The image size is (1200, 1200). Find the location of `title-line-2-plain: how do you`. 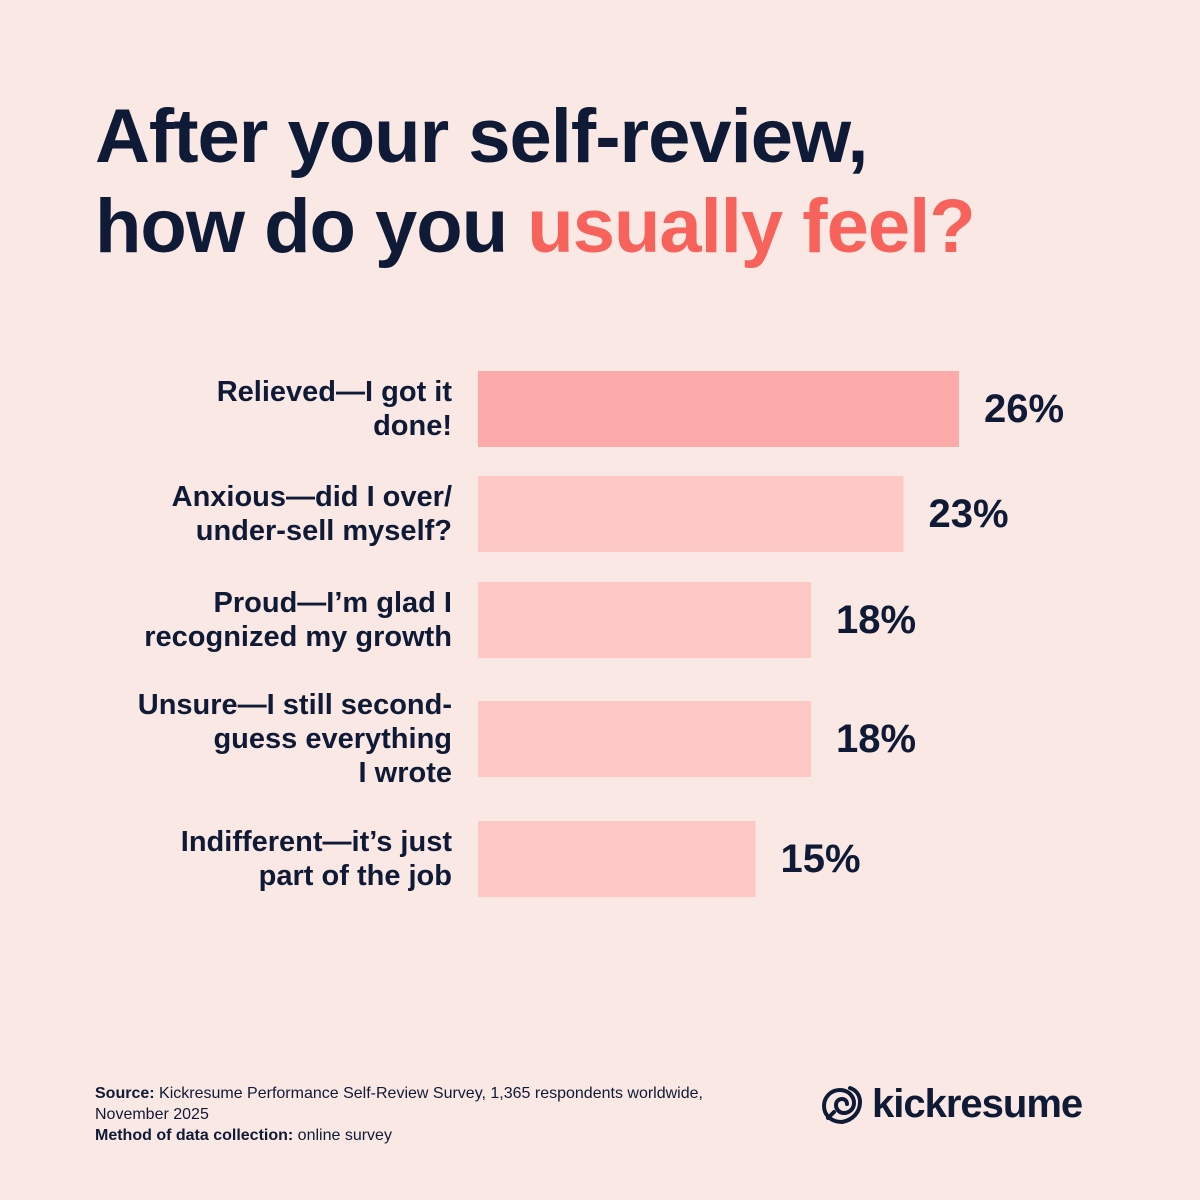

title-line-2-plain: how do you is located at coordinates (311, 226).